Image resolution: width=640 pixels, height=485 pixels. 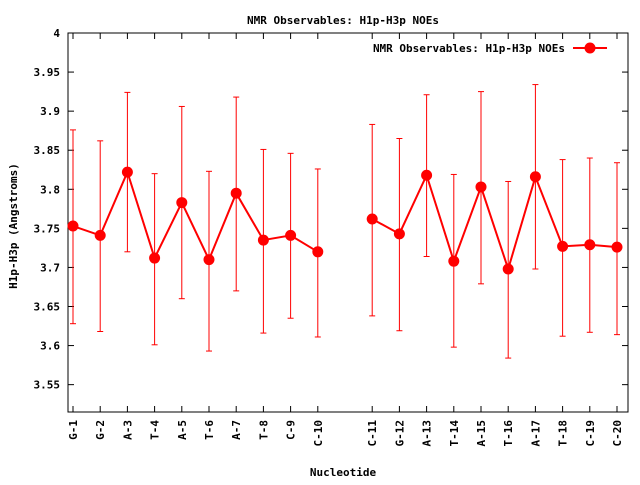 I want to click on x-tick-label: G-12, so click(x=399, y=433).